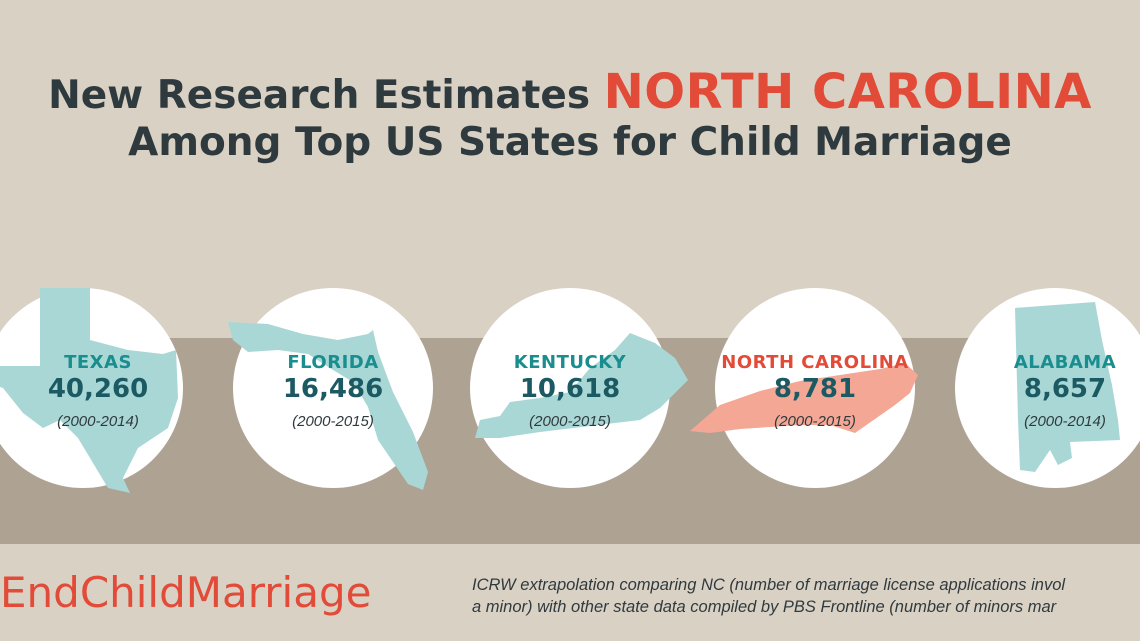  What do you see at coordinates (186, 592) in the screenshot?
I see `hashtag: EndChildMarriage` at bounding box center [186, 592].